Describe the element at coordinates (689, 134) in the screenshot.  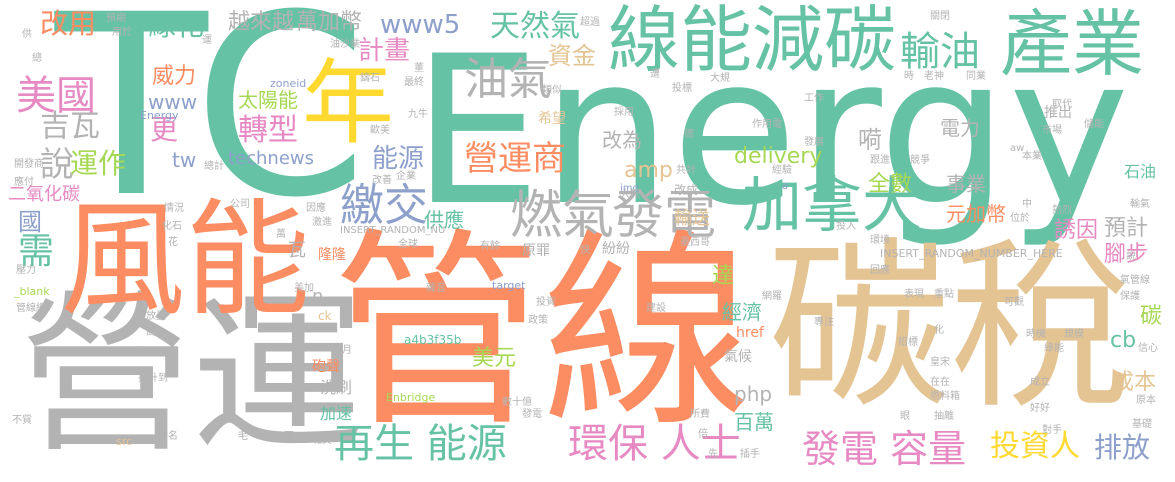
I see `word-germany: 德` at that location.